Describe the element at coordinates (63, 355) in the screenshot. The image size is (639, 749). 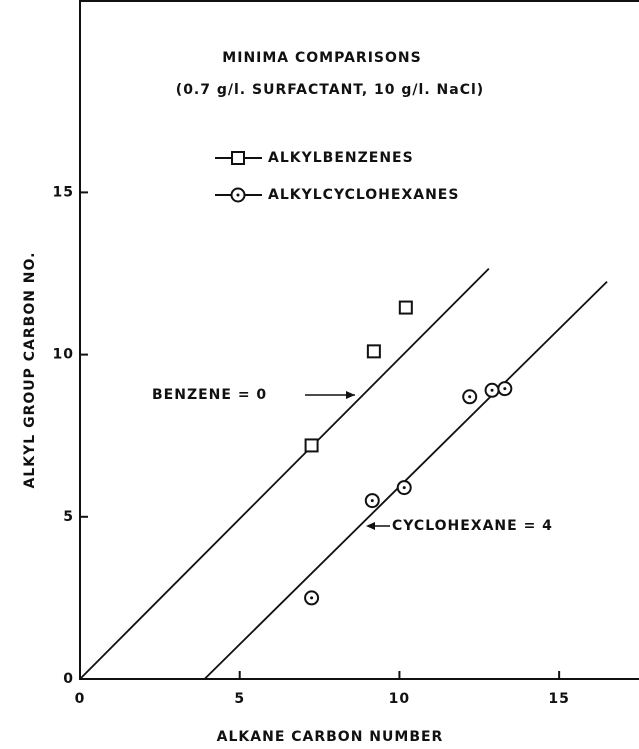
I see `y-tick-label: 10` at that location.